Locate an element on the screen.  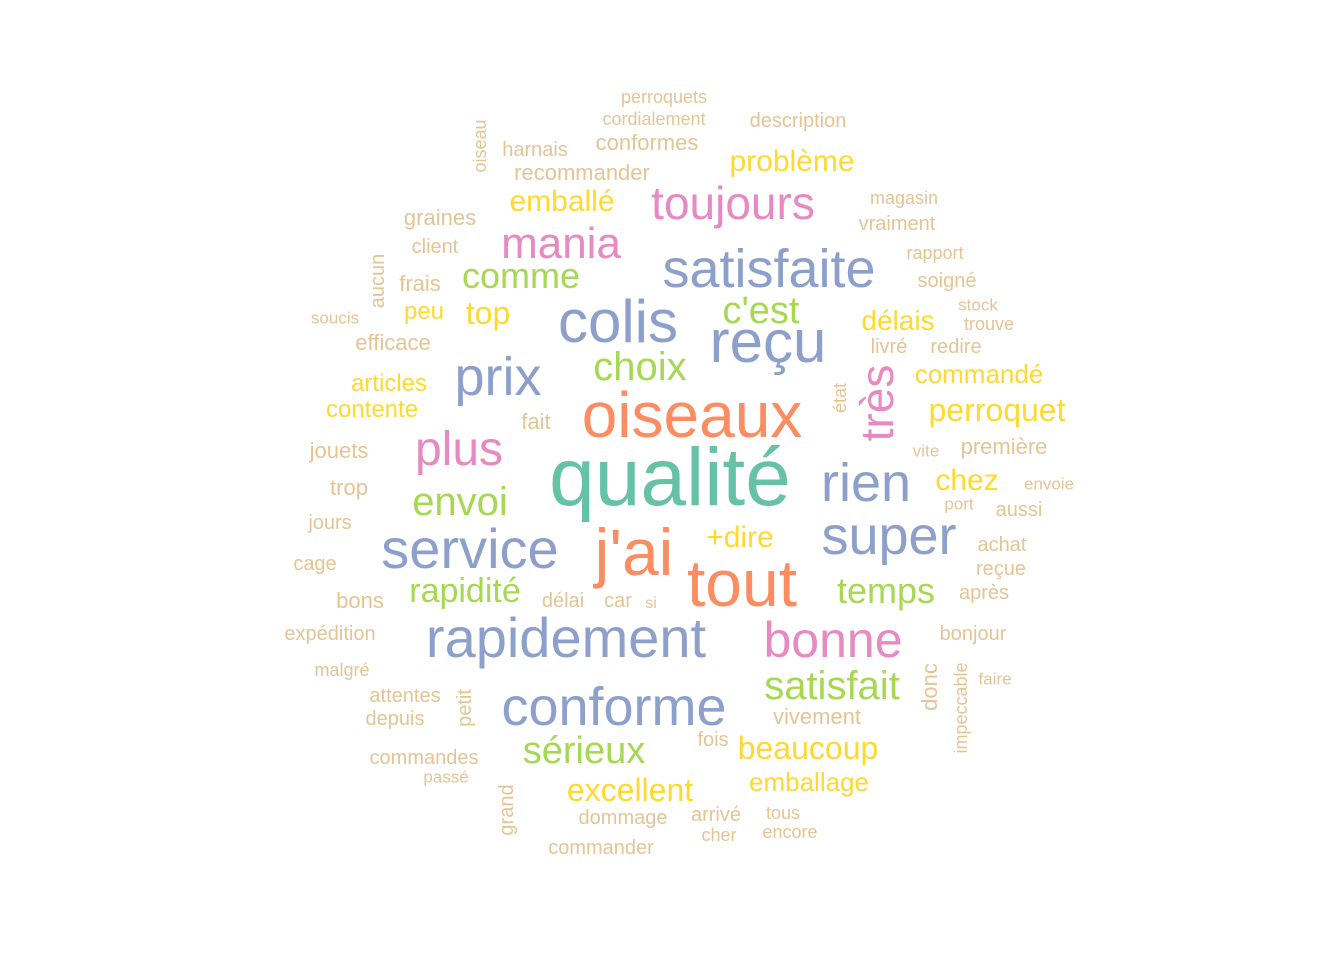
word-c-est: c'est is located at coordinates (761, 311).